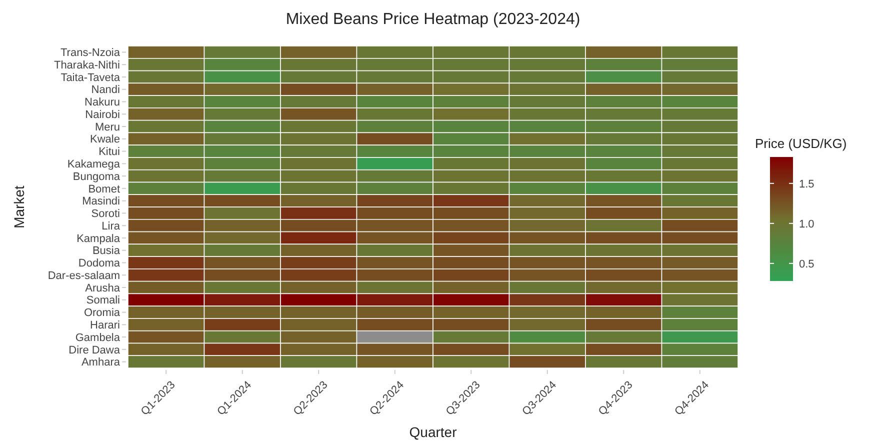  Describe the element at coordinates (433, 432) in the screenshot. I see `x-axis-title: Quarter` at that location.